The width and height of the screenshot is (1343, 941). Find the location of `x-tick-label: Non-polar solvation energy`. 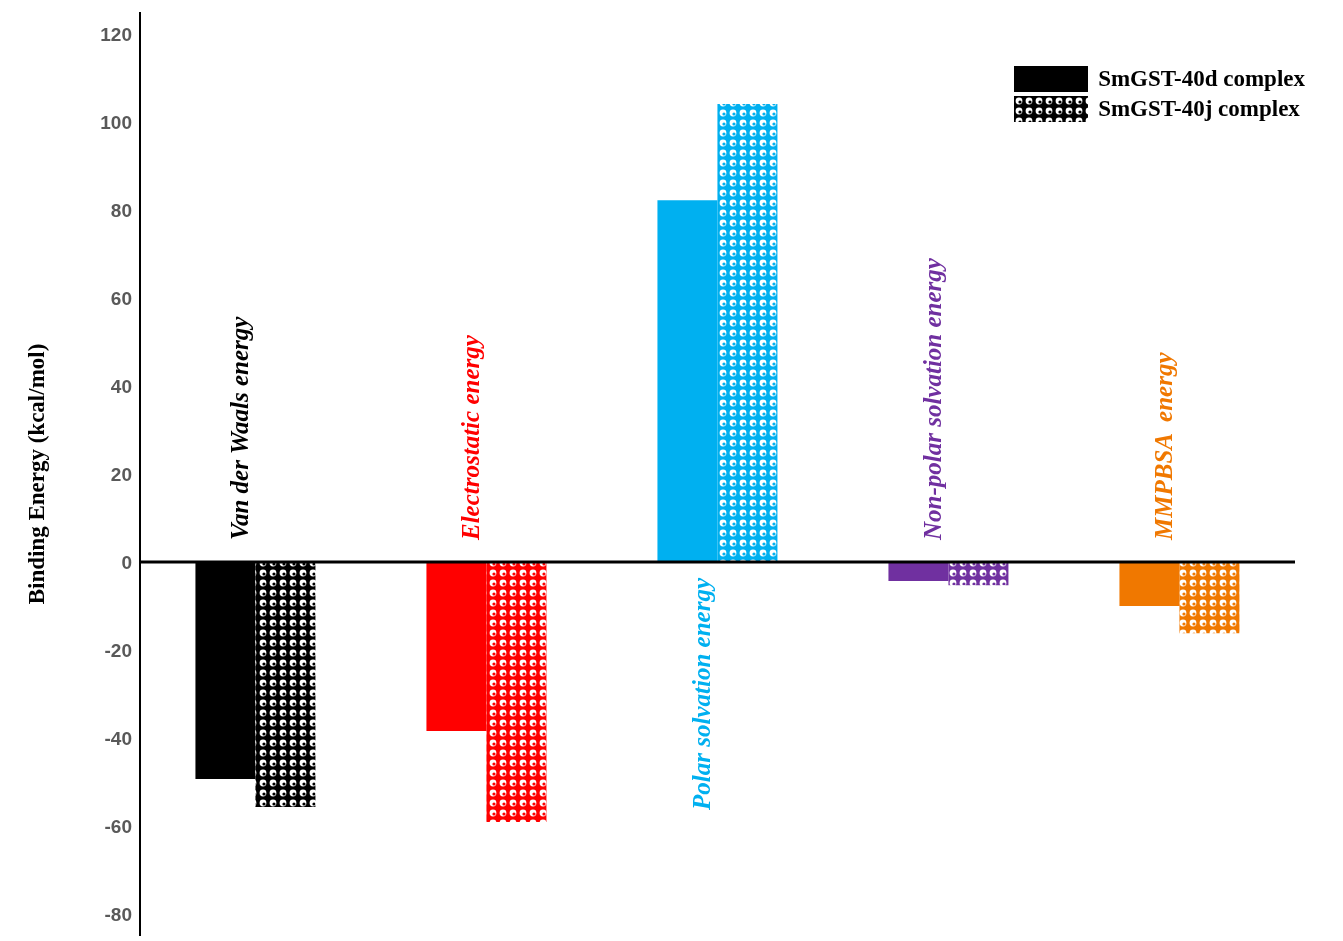

x-tick-label: Non-polar solvation energy is located at coordinates (932, 399).